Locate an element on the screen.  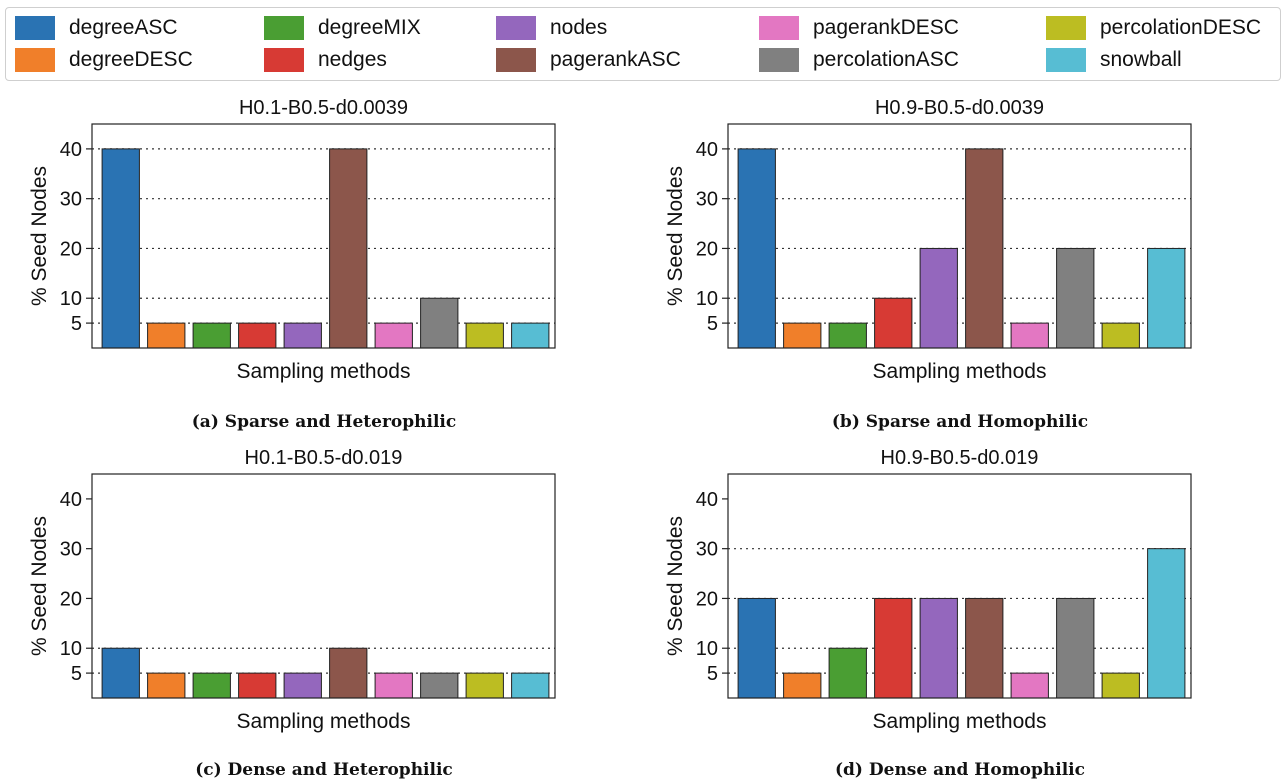
legend-label: degreeDESC is located at coordinates (131, 59).